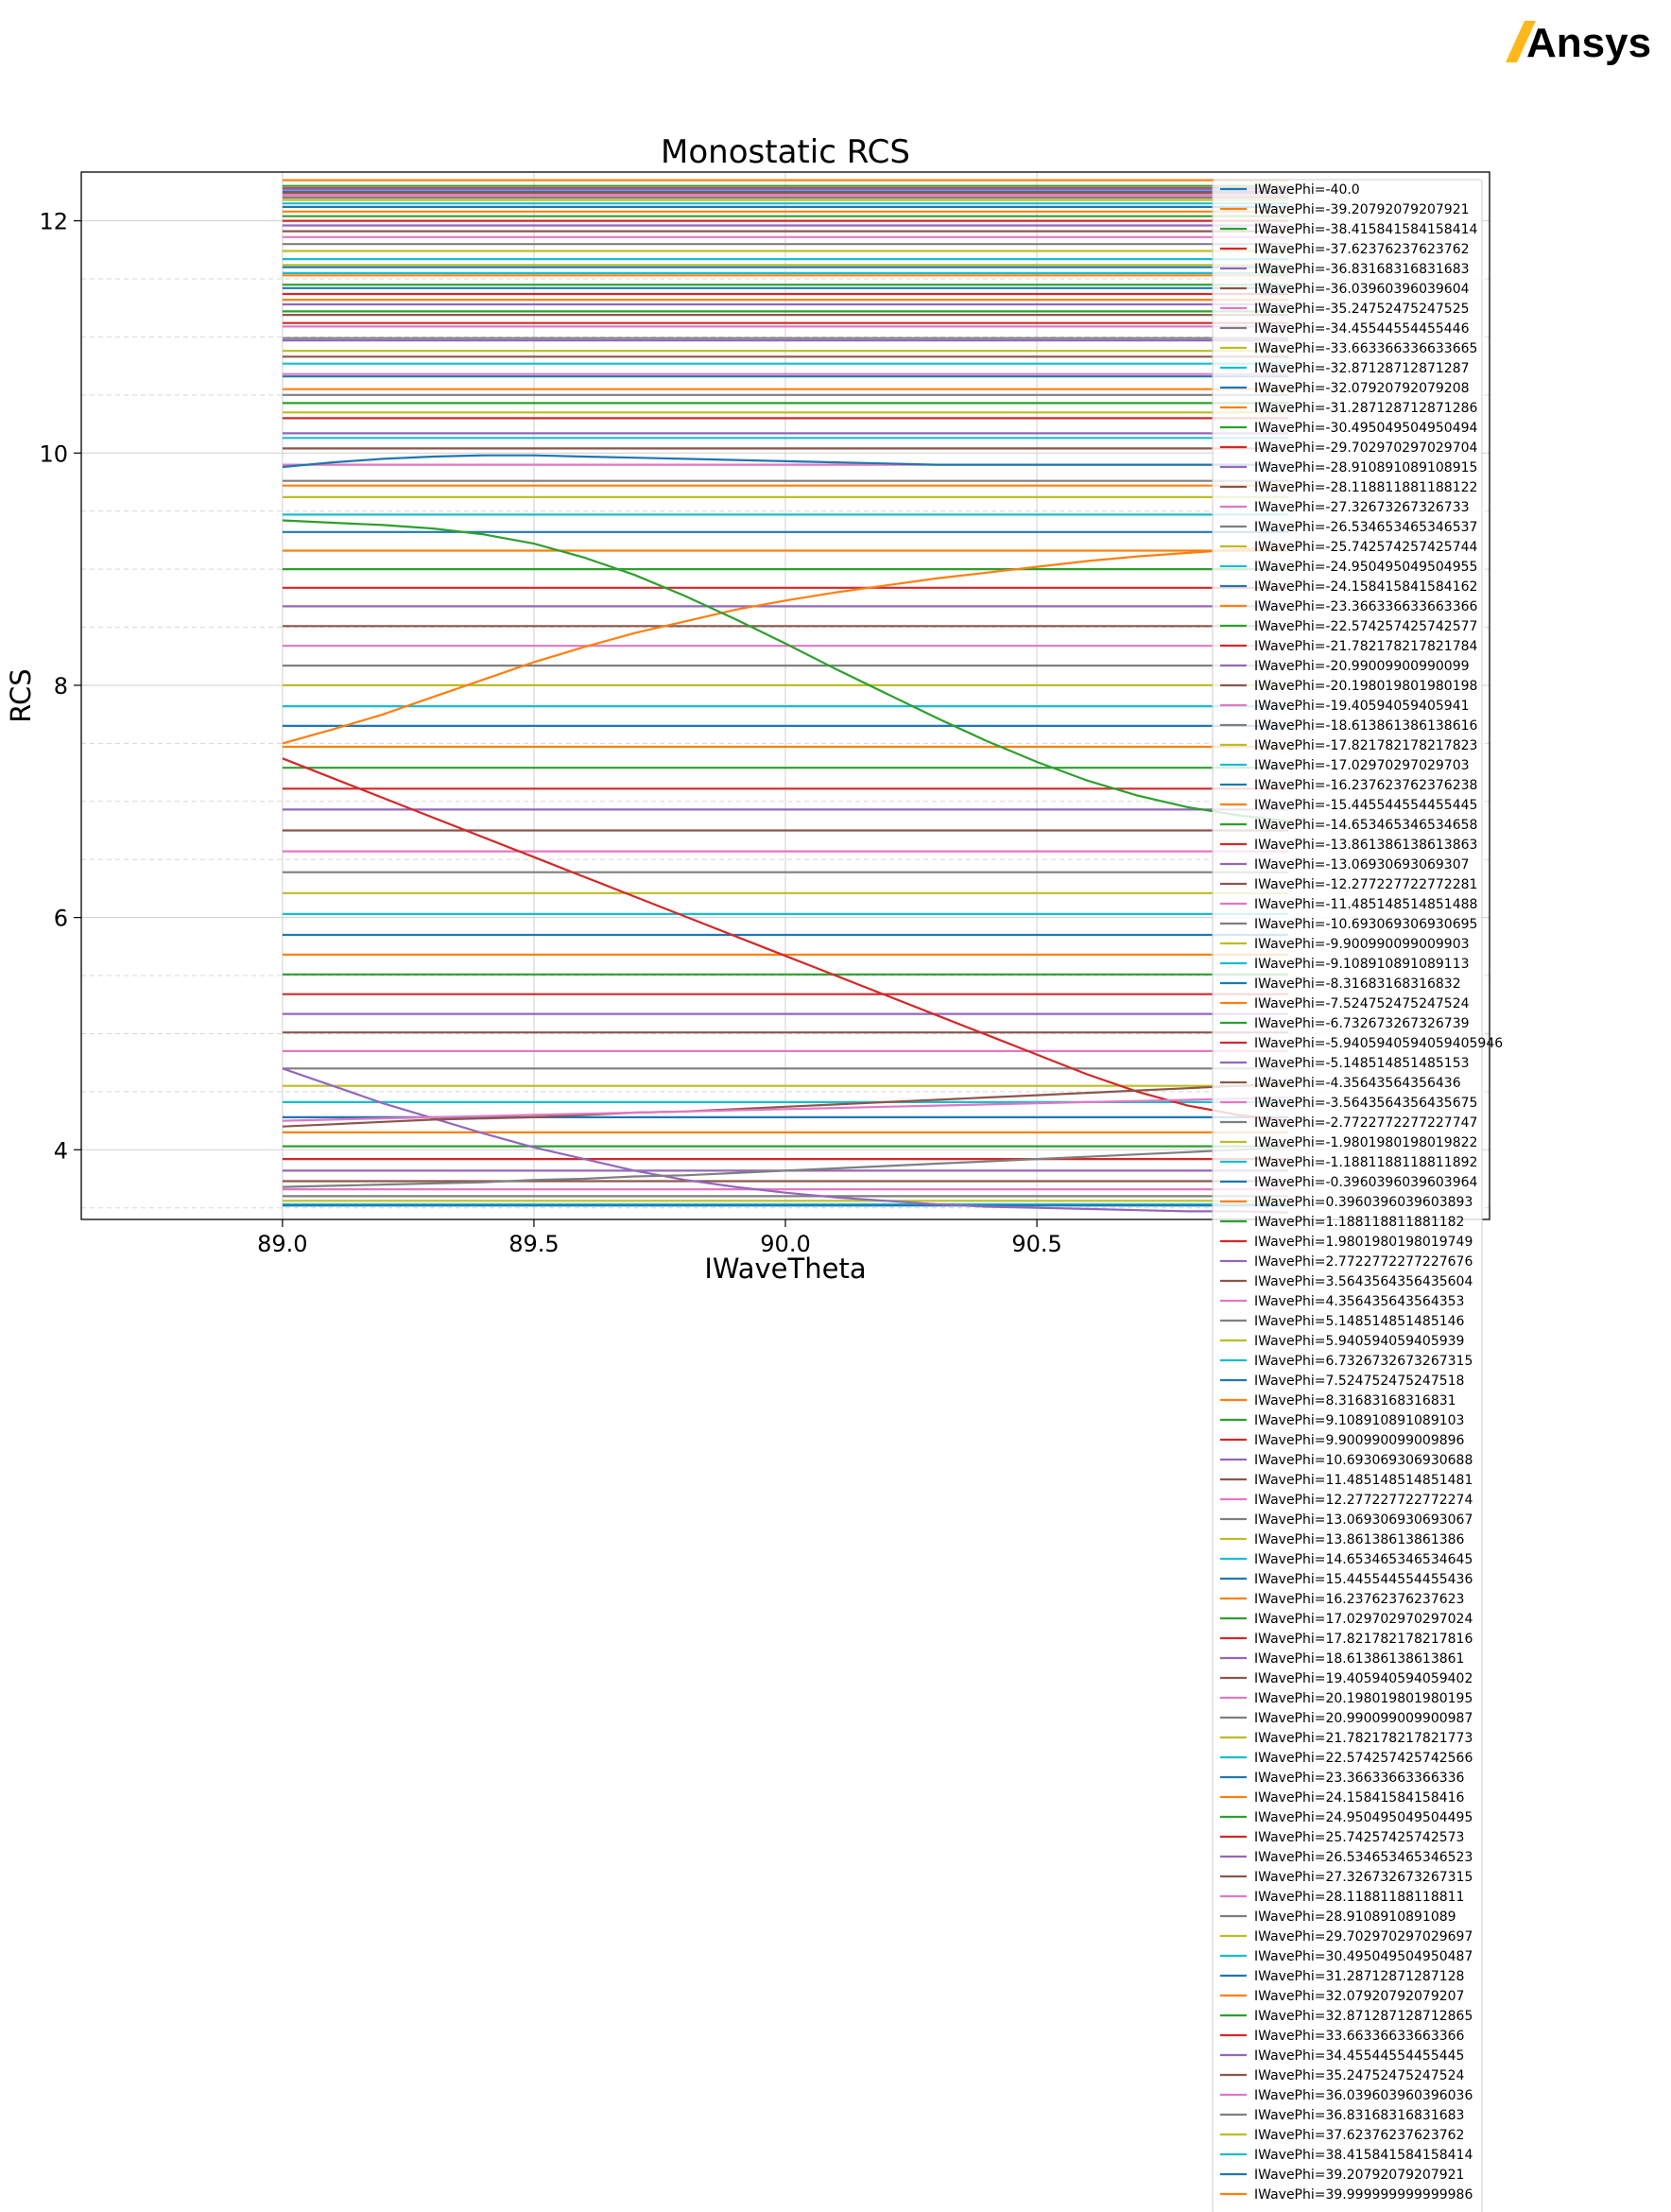 The image size is (1671, 2212). Describe the element at coordinates (1366, 428) in the screenshot. I see `legend-label: IWavePhi=-30.495049504950494` at that location.